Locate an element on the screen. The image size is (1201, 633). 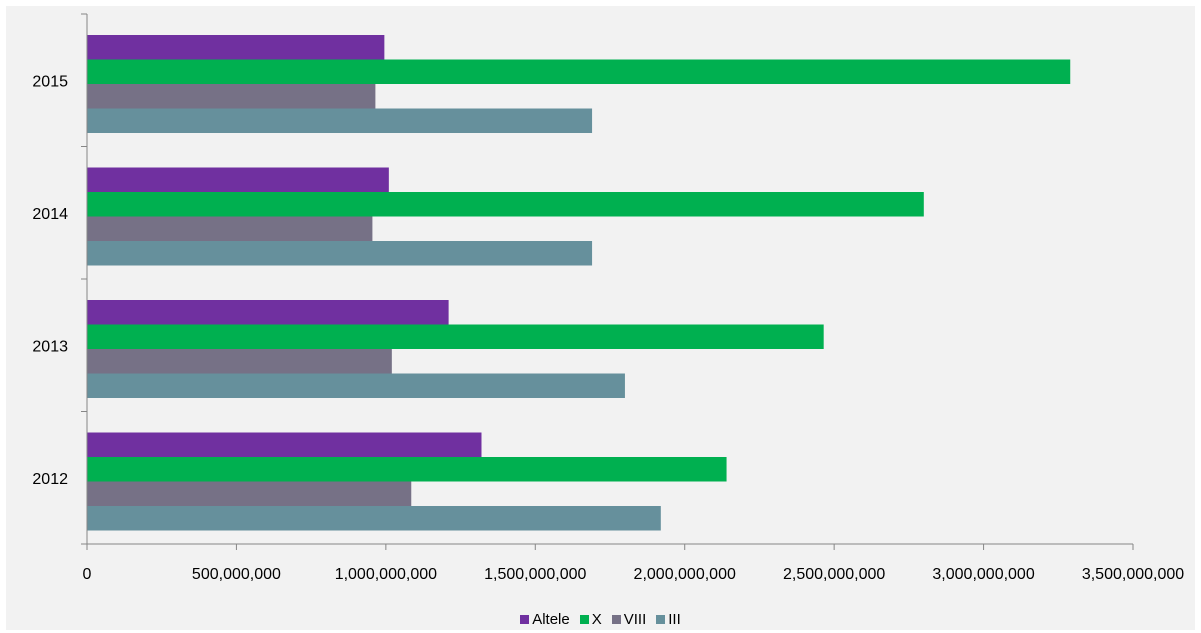
x-tick-label: 1,500,000,000 is located at coordinates (535, 574).